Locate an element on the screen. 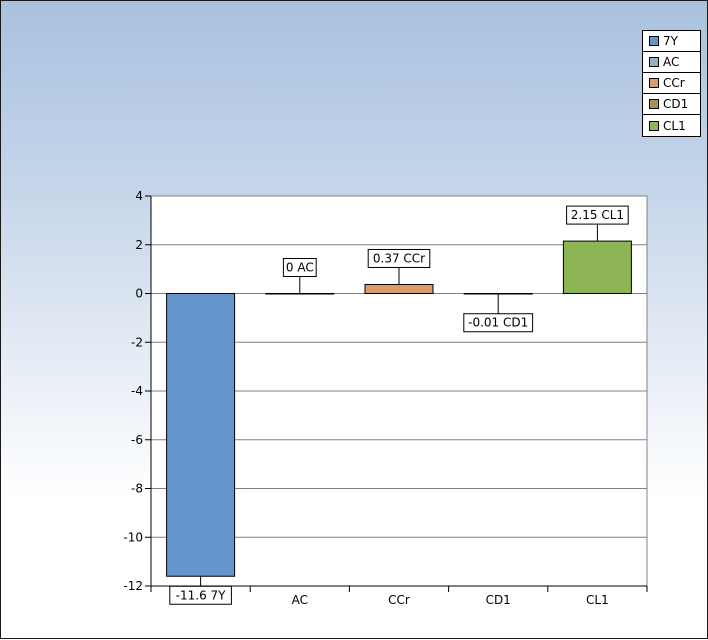  x-tick-label: CD1 is located at coordinates (498, 600).